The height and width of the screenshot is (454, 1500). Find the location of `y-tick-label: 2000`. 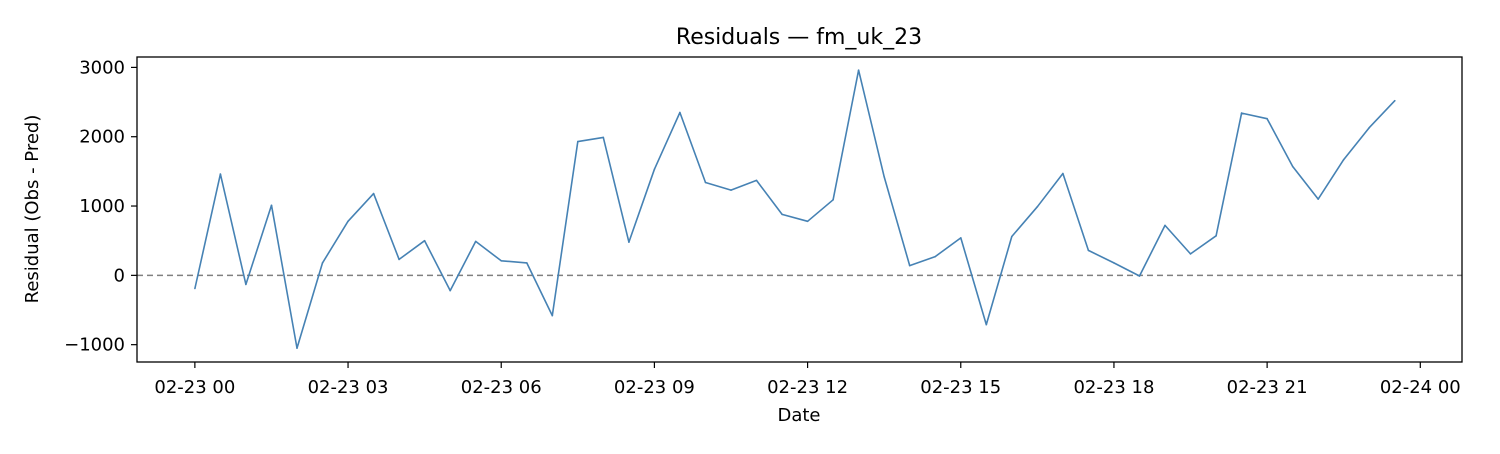

y-tick-label: 2000 is located at coordinates (102, 137).